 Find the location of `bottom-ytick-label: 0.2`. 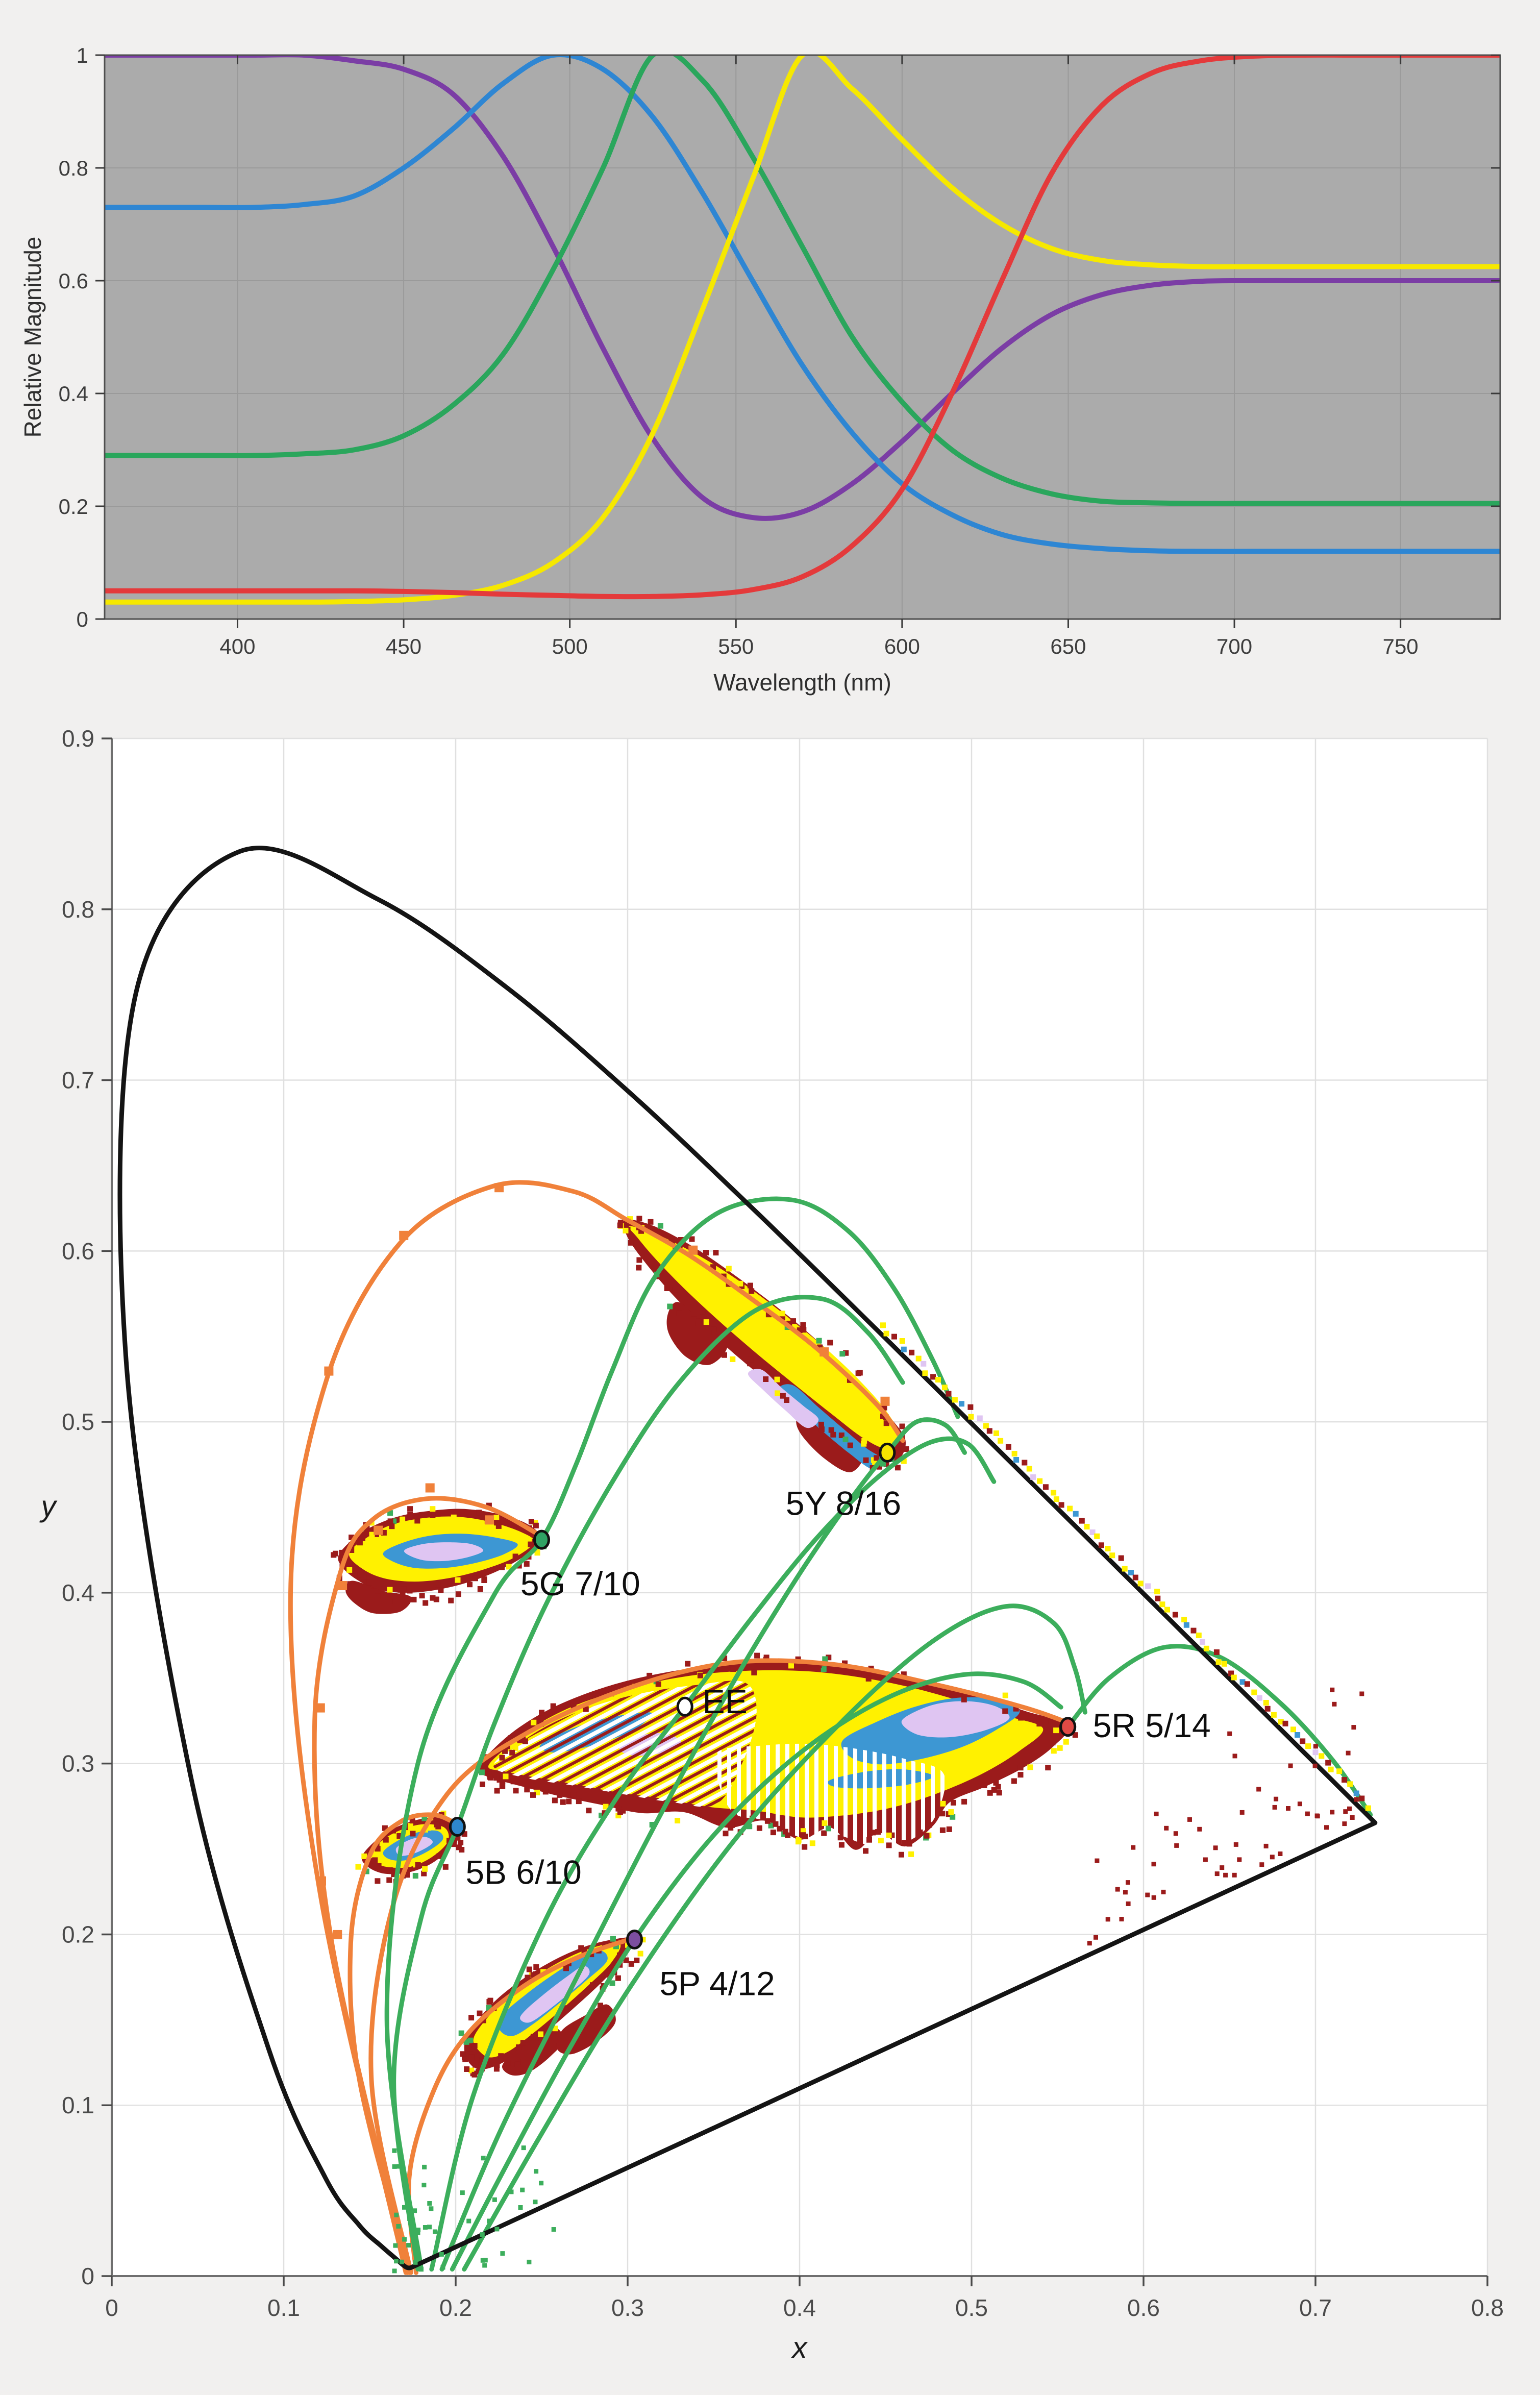

bottom-ytick-label: 0.2 is located at coordinates (78, 1934).